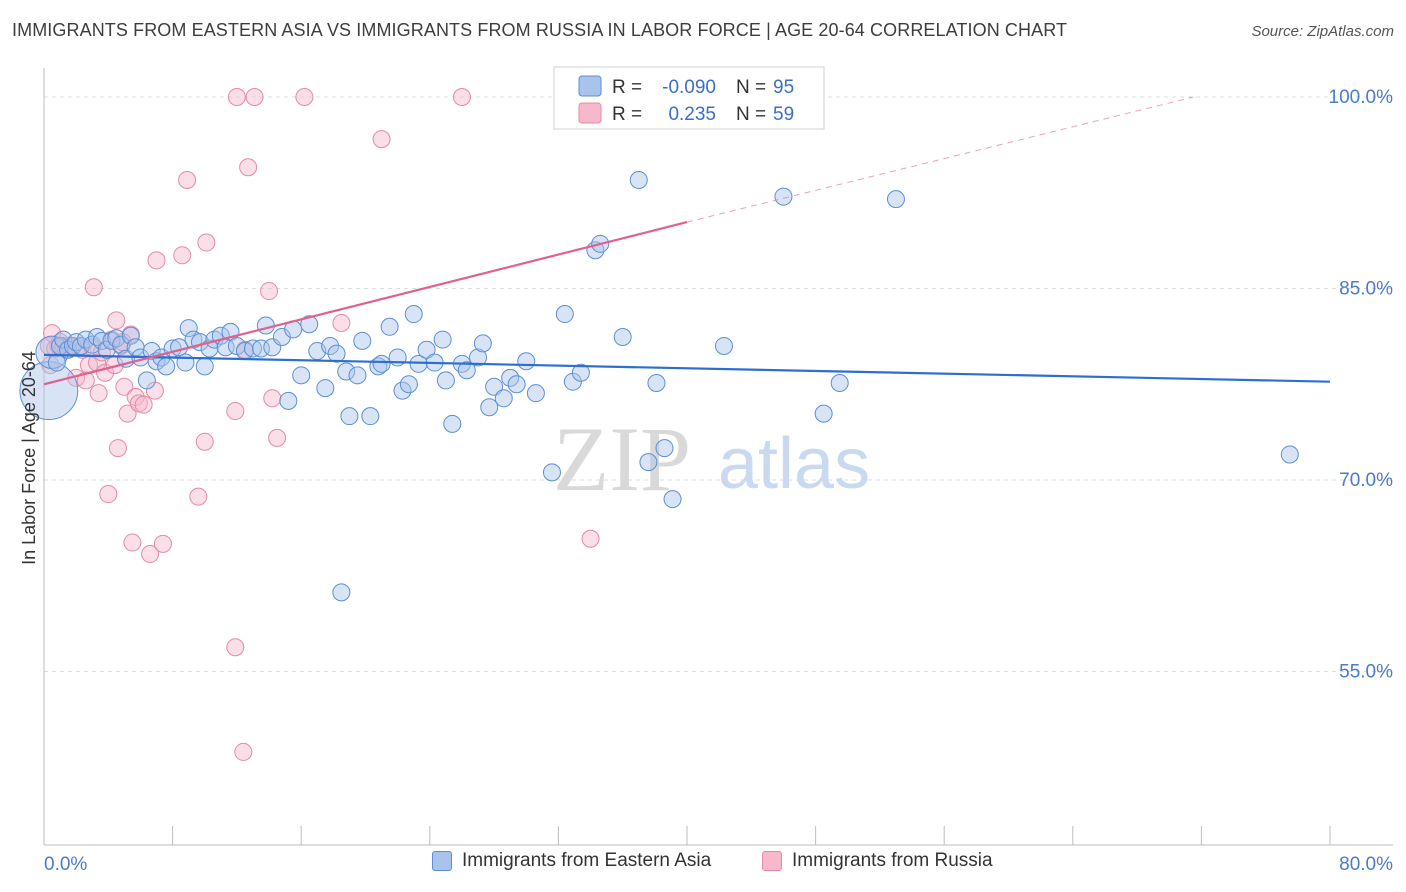 This screenshot has width=1406, height=892. What do you see at coordinates (689, 87) in the screenshot?
I see `legend-r-value-1: -0.090` at bounding box center [689, 87].